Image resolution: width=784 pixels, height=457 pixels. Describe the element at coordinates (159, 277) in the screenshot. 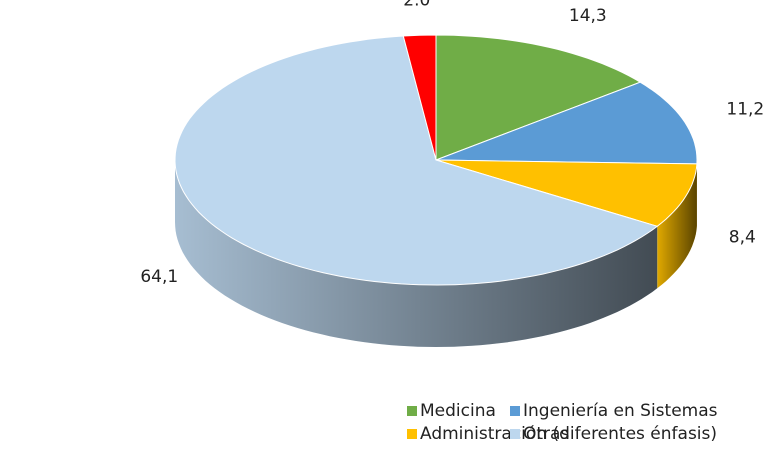

I see `data-label: 64,1` at that location.